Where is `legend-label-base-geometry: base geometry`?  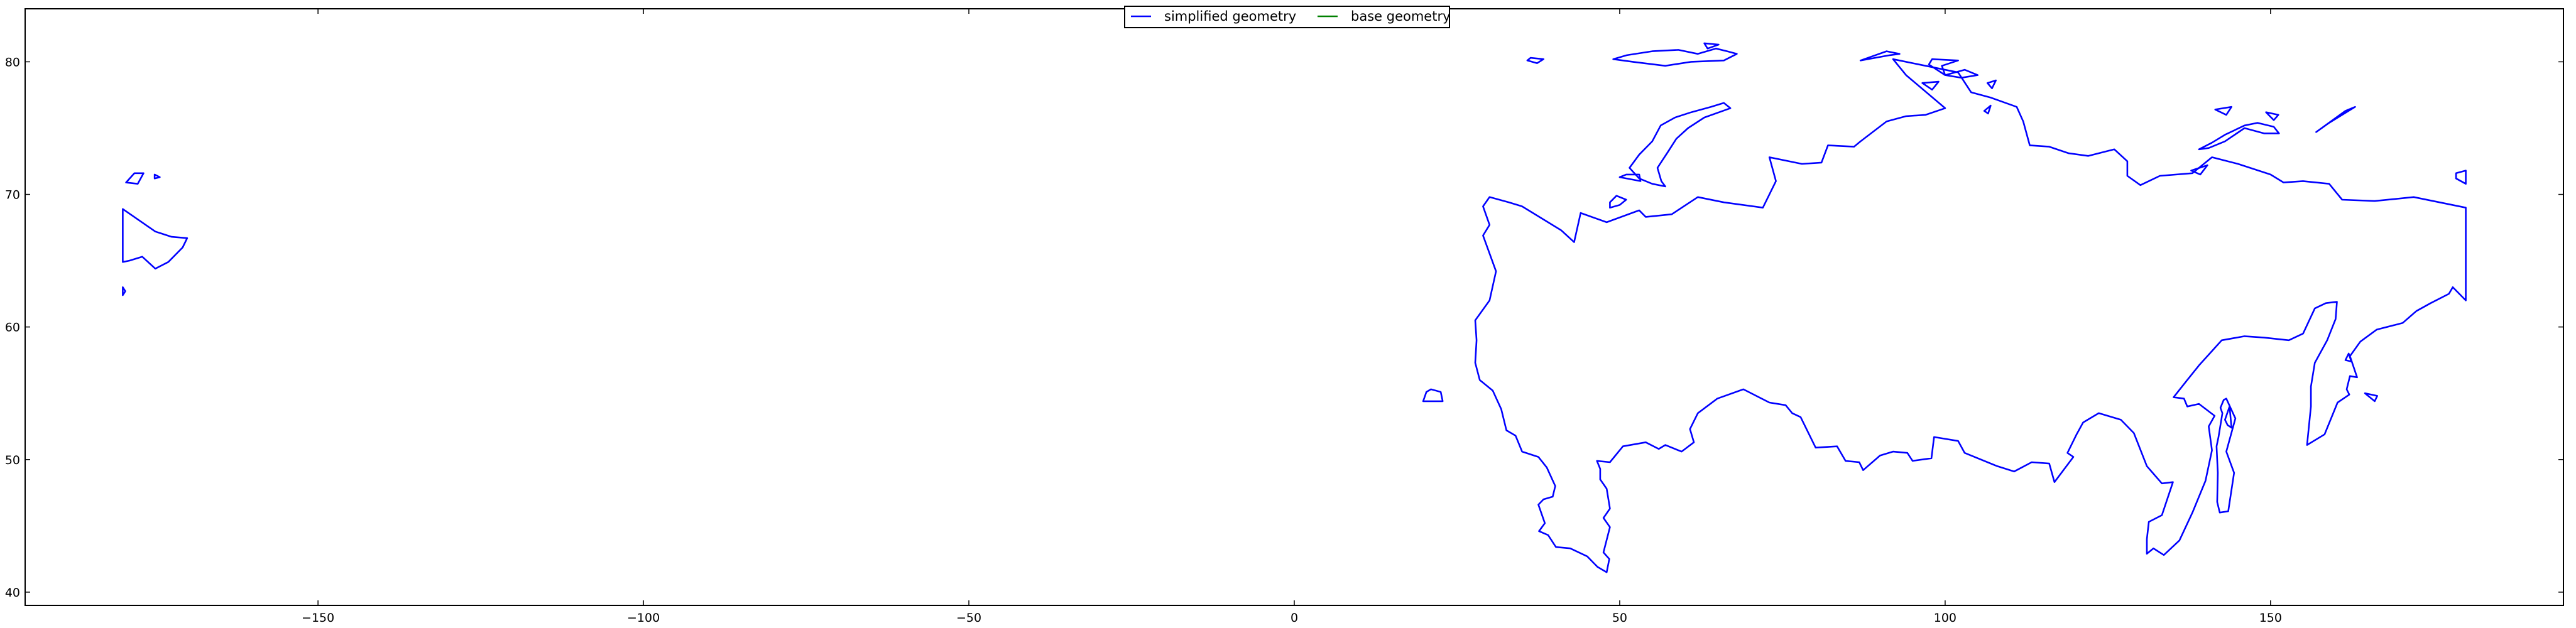
legend-label-base-geometry: base geometry is located at coordinates (1401, 16).